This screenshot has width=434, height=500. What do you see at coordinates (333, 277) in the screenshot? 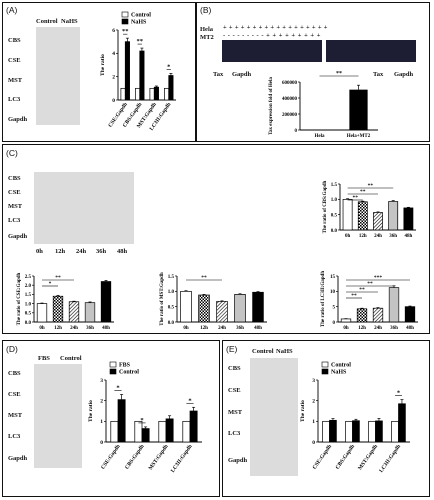
I see `y-tick-label: 15` at bounding box center [333, 277].